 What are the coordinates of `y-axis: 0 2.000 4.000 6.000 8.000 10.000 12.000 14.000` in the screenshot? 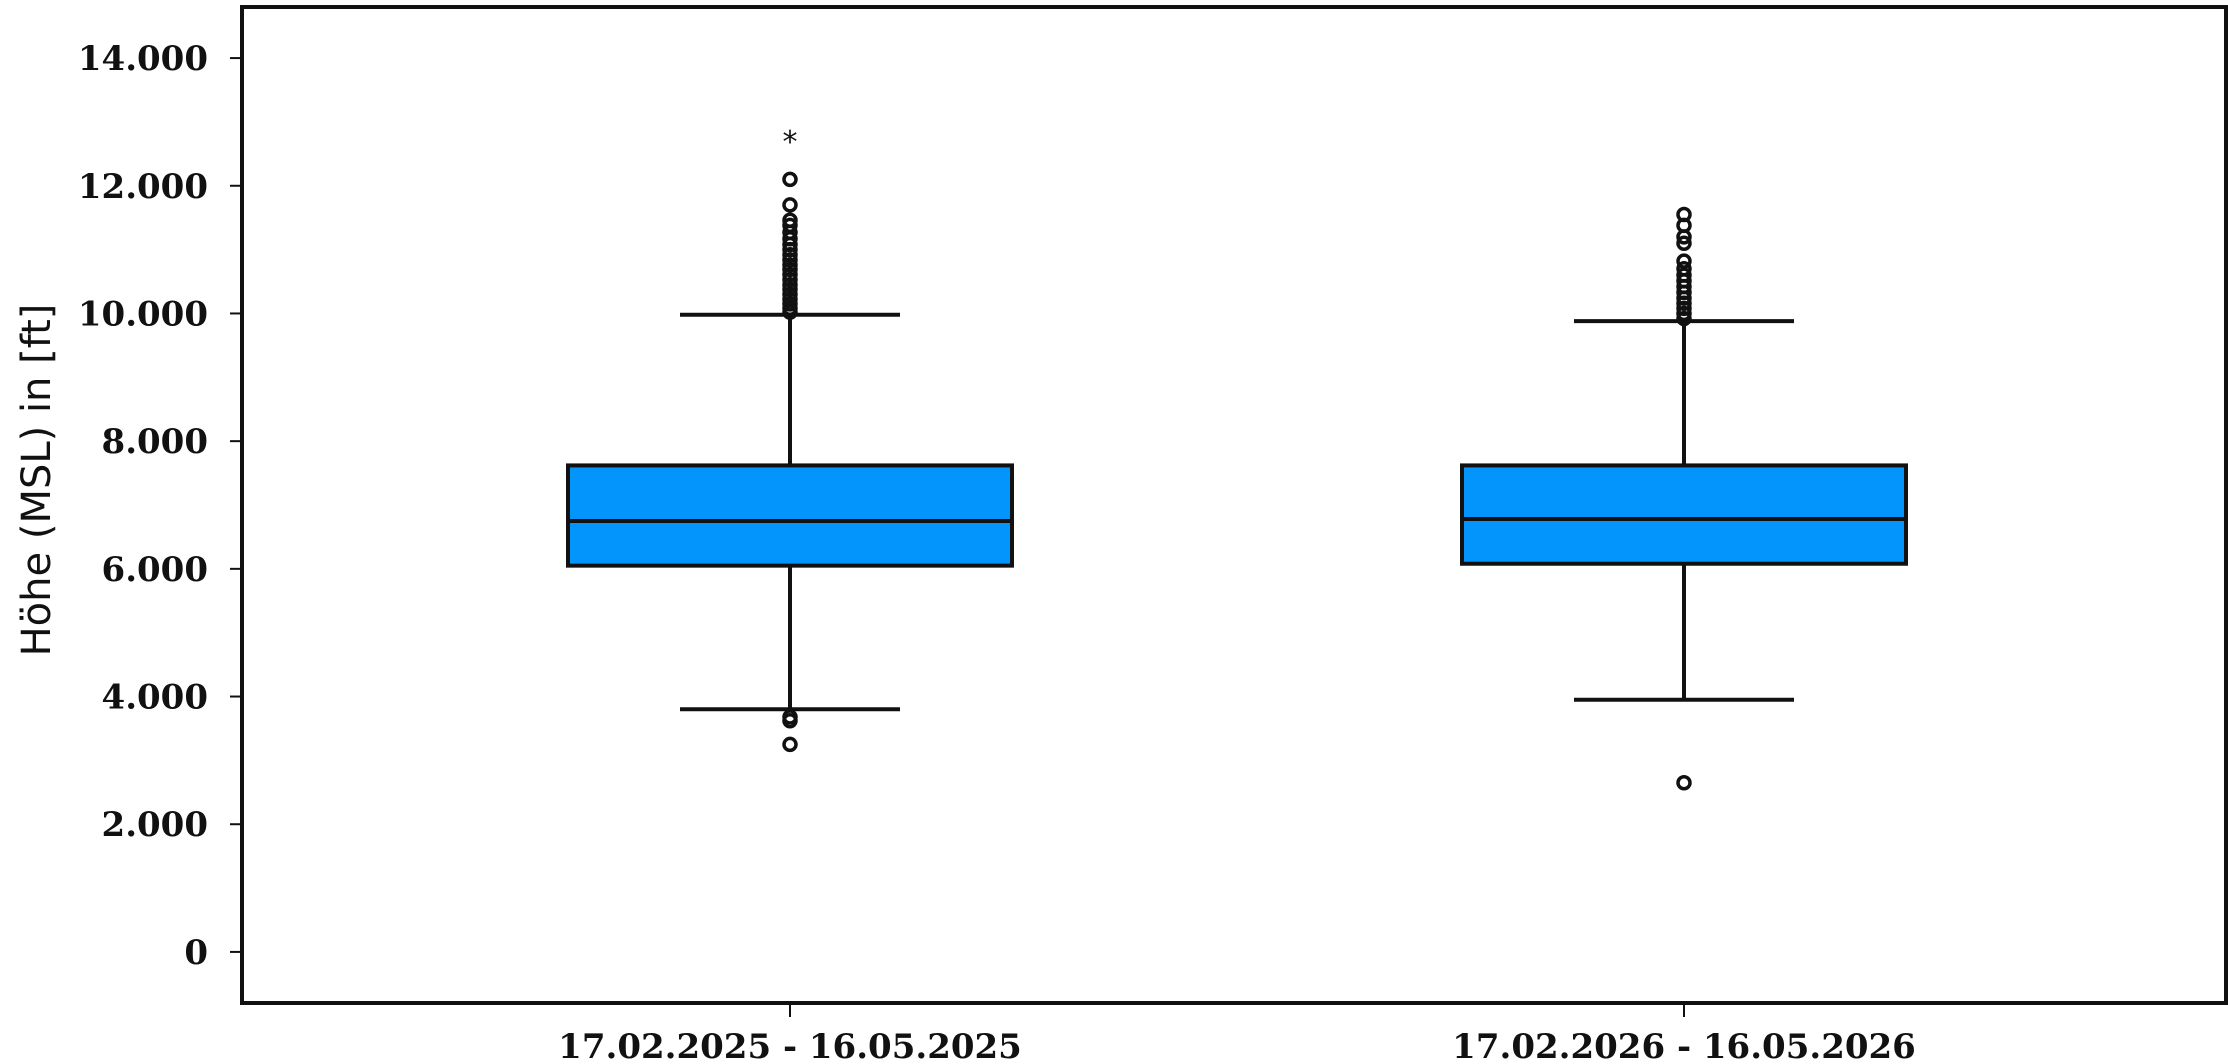 It's located at (160, 506).